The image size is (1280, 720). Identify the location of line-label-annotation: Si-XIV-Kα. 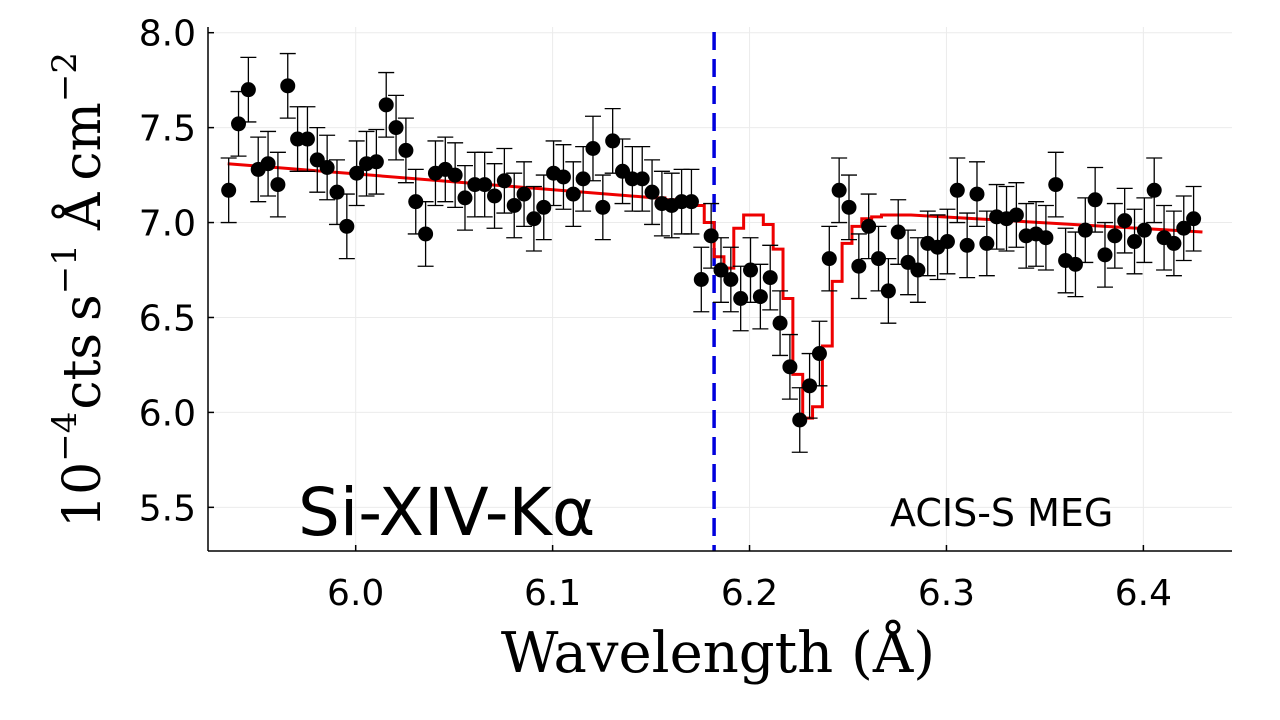
(446, 512).